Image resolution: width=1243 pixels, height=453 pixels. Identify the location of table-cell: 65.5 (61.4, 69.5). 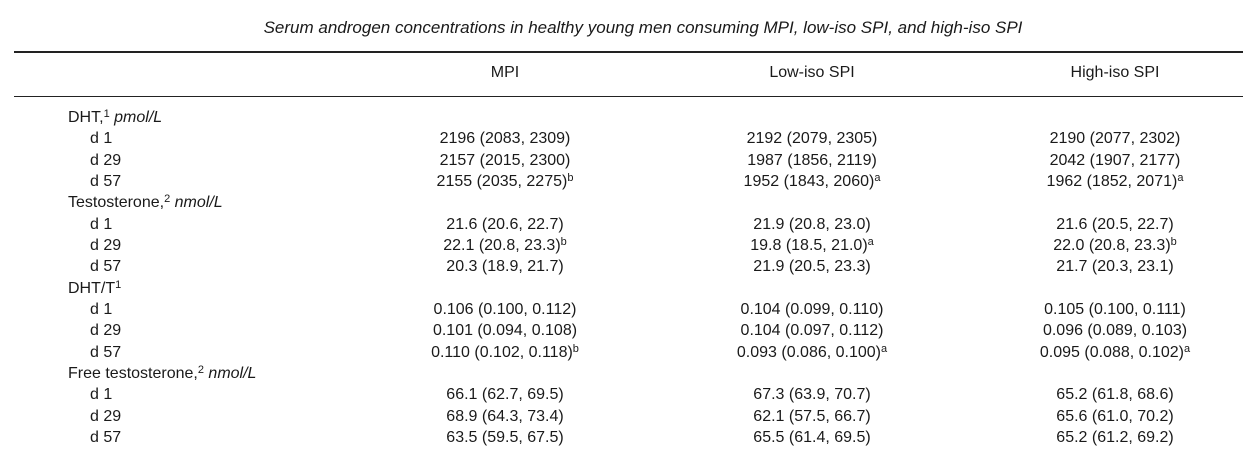
(811, 438).